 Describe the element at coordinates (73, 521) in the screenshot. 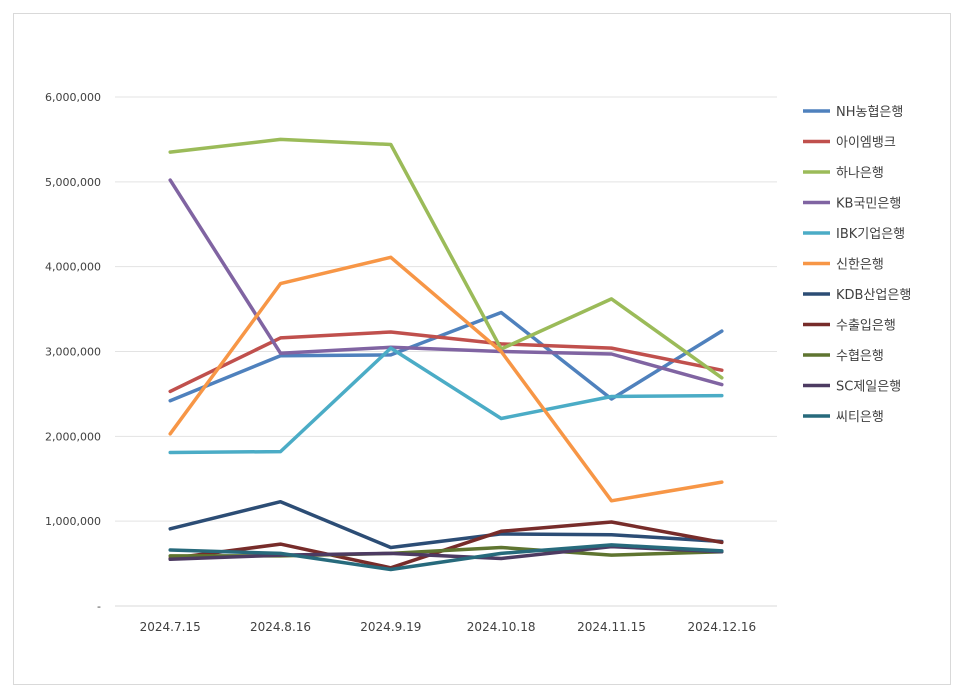

I see `y-tick-label: 1,000,000` at that location.